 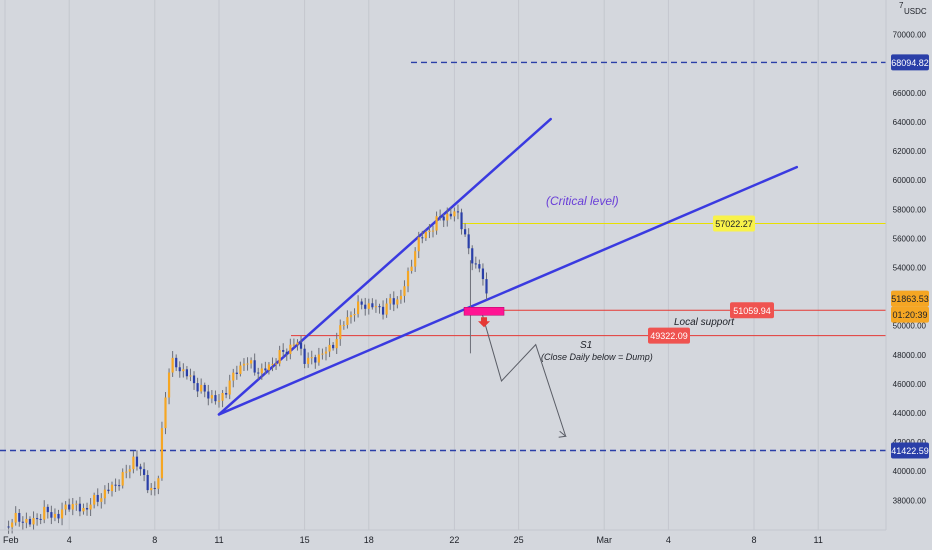 I want to click on current-price-label-text: 51863.53, so click(x=910, y=299).